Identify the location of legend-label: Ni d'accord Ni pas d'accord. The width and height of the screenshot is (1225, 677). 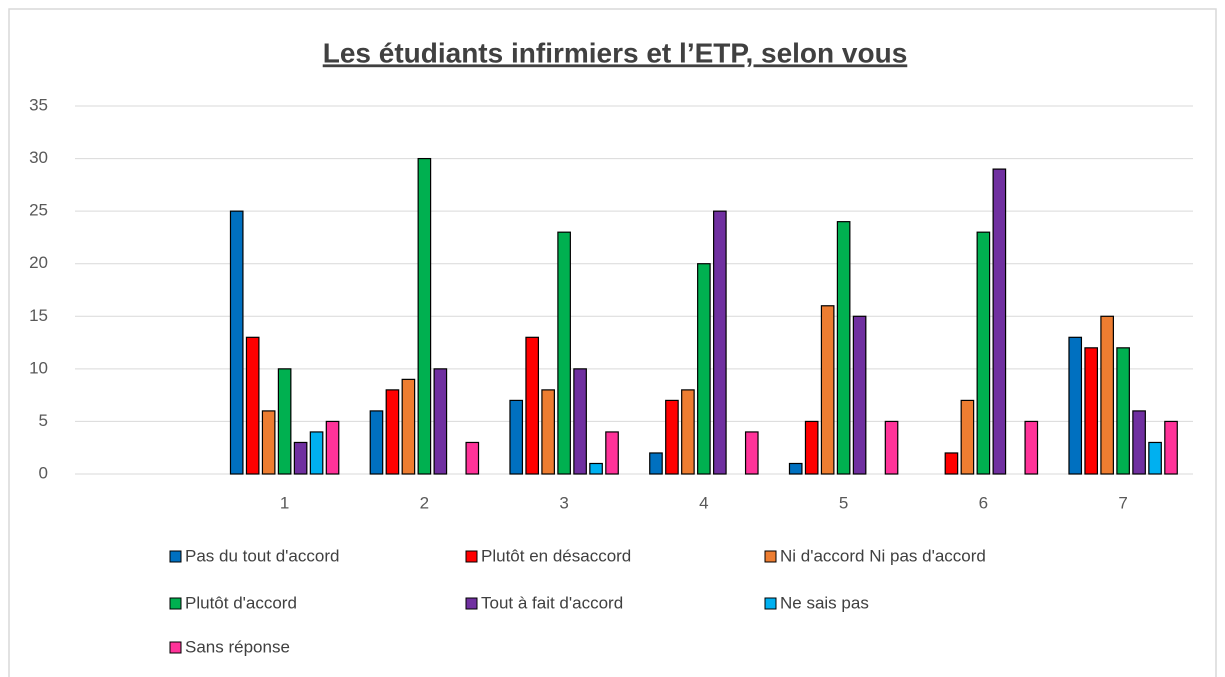
(883, 555).